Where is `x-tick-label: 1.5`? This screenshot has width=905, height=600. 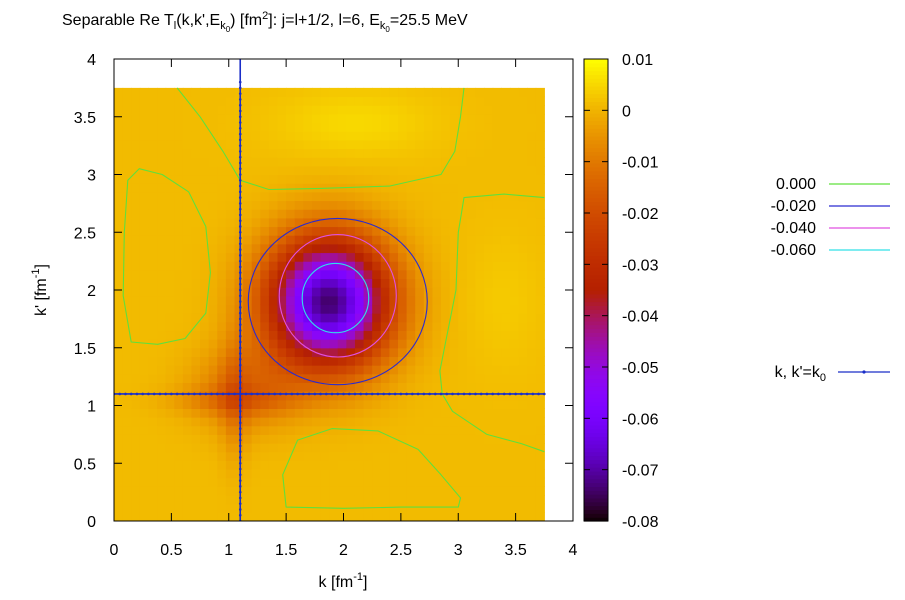 x-tick-label: 1.5 is located at coordinates (286, 550).